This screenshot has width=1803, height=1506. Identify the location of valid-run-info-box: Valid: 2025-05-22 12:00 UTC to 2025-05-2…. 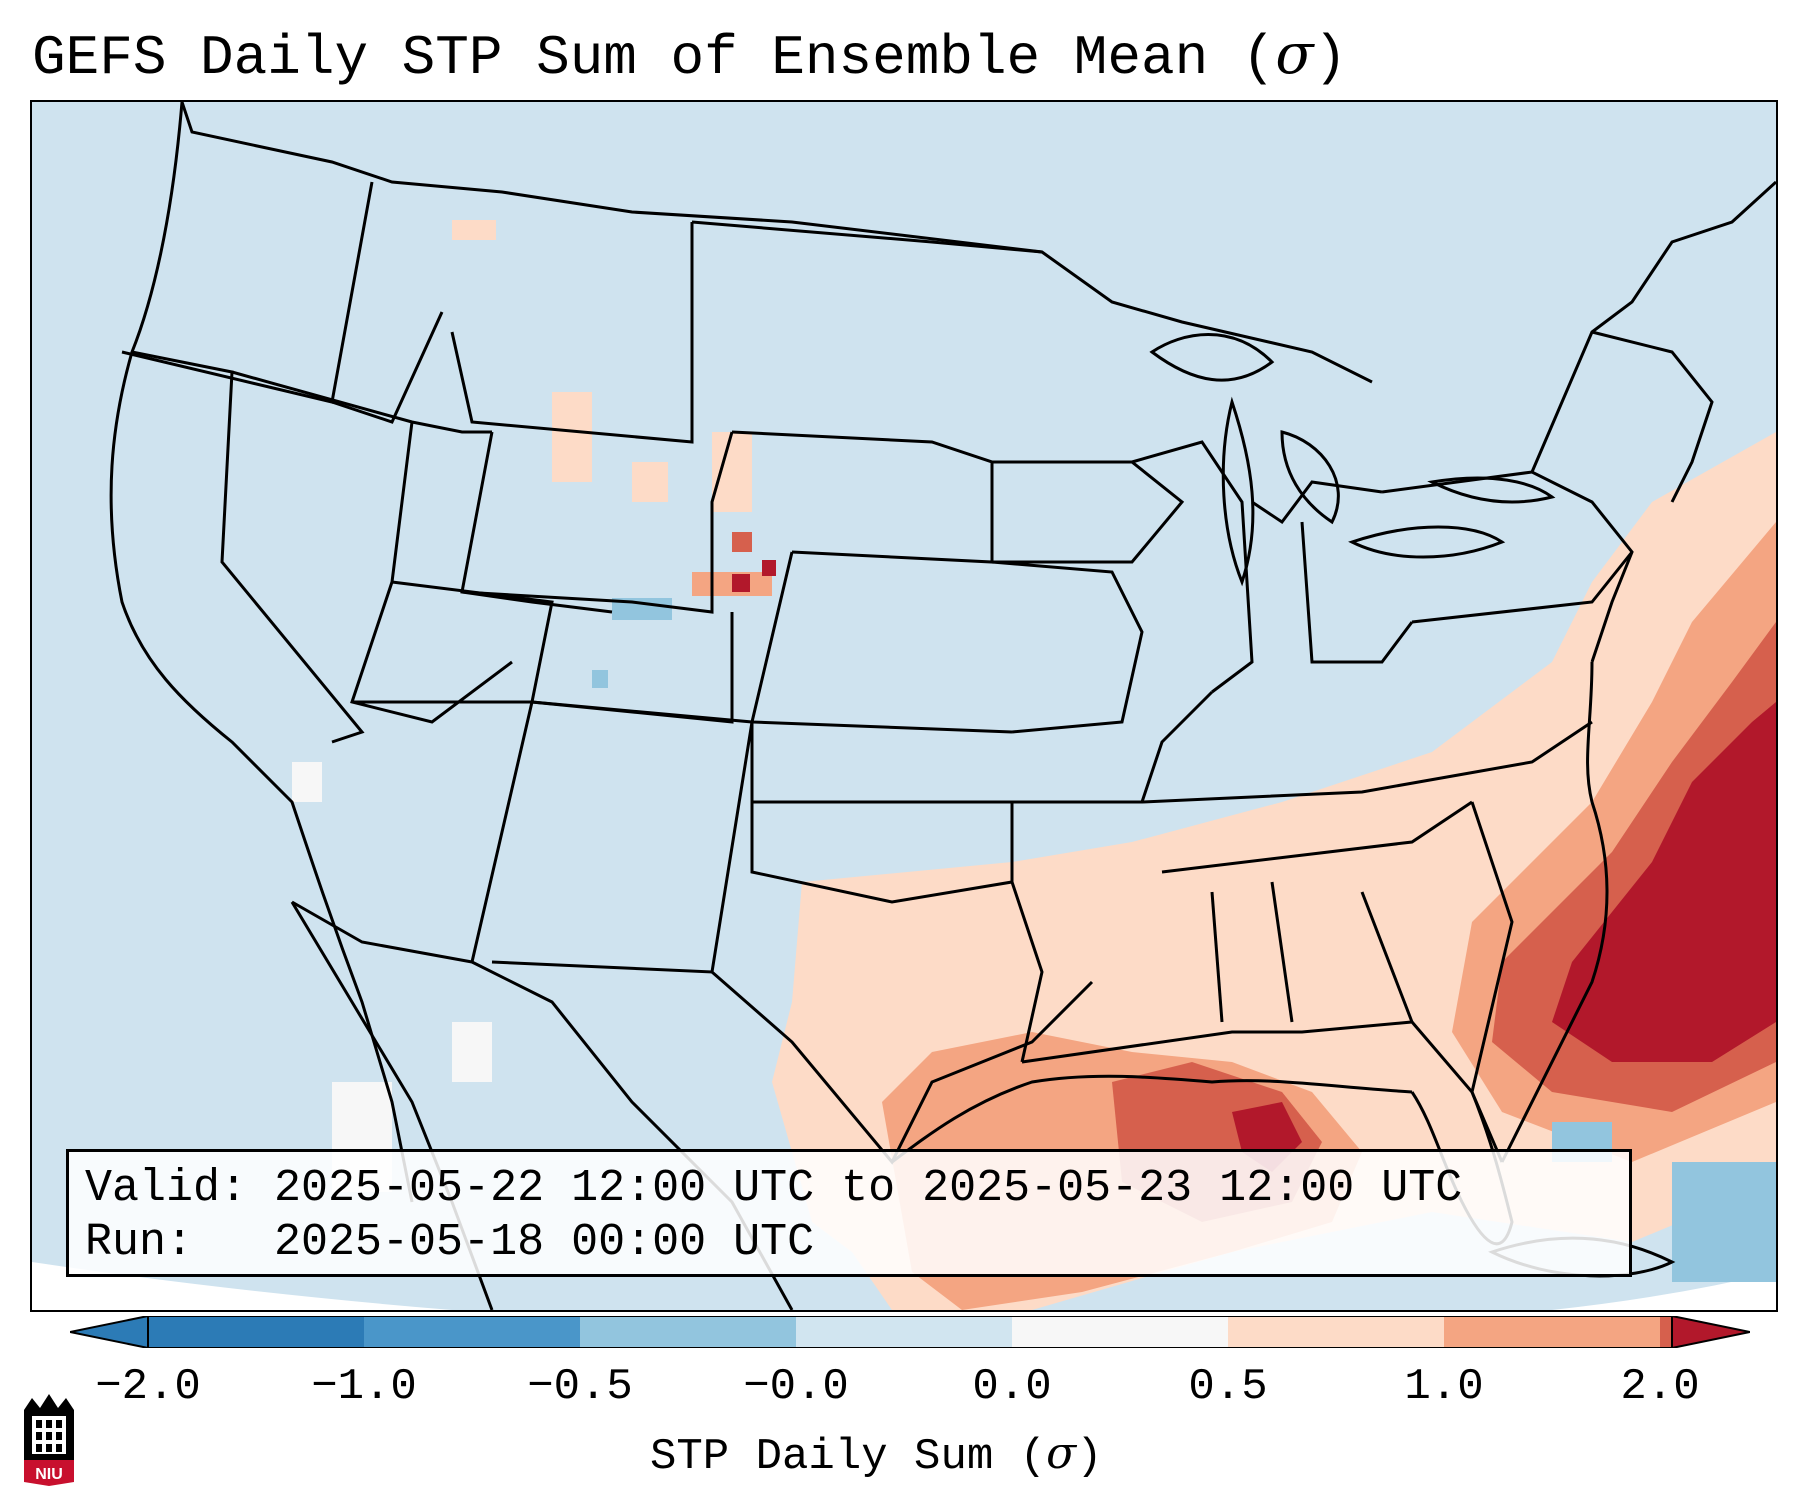
(849, 1213).